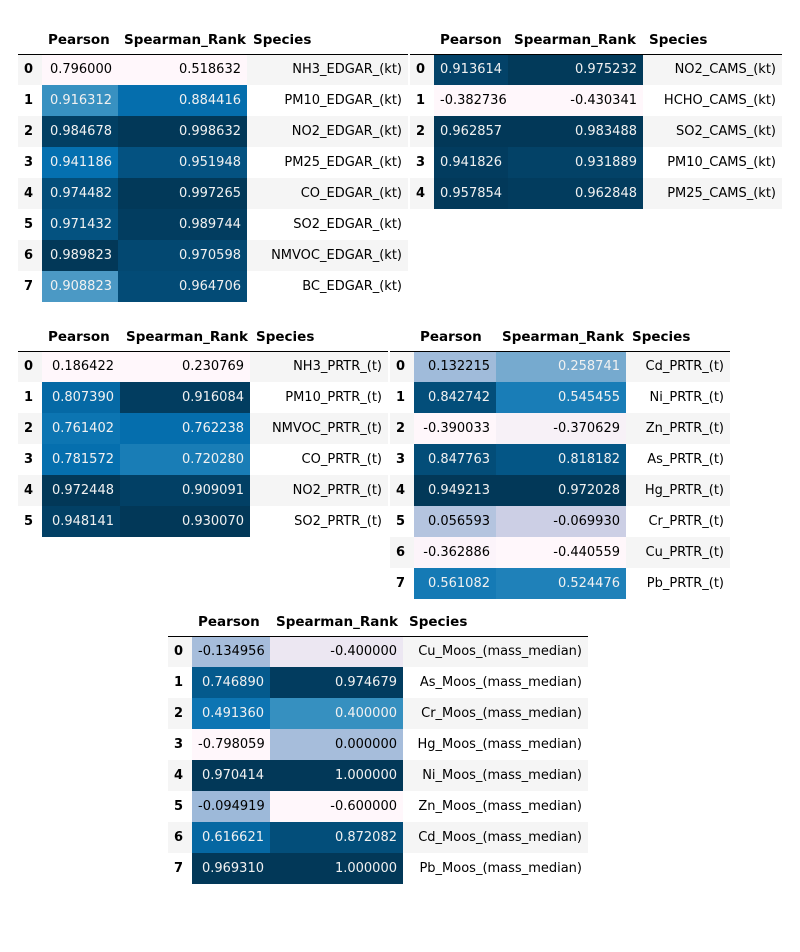  Describe the element at coordinates (575, 131) in the screenshot. I see `value-cell: 0.983488` at that location.